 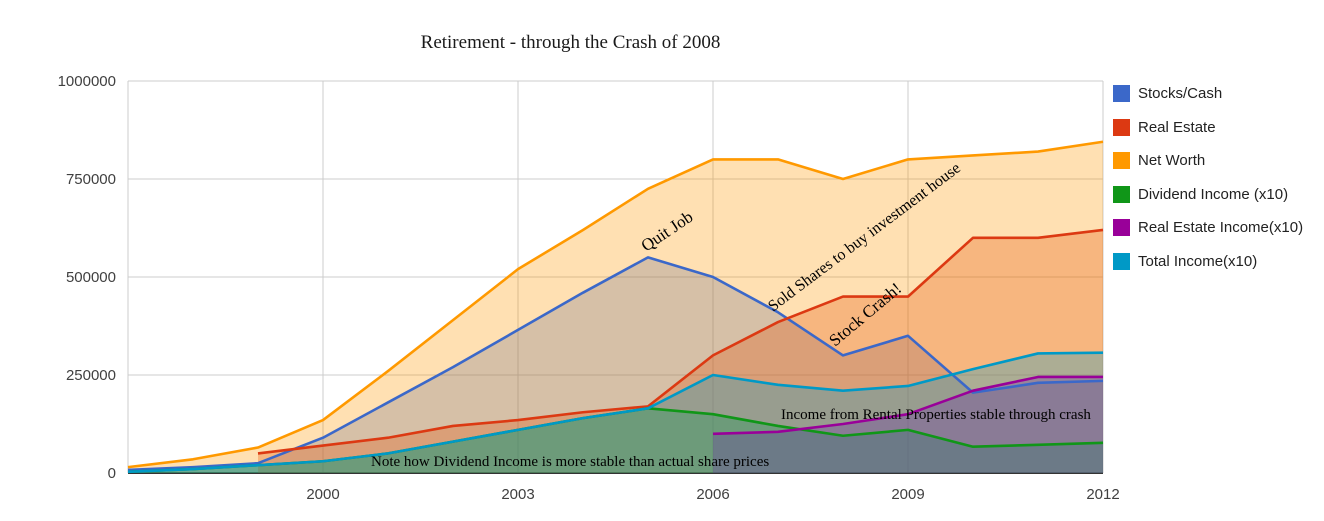 I want to click on x-tick-label-2003: 2003, so click(x=517, y=494).